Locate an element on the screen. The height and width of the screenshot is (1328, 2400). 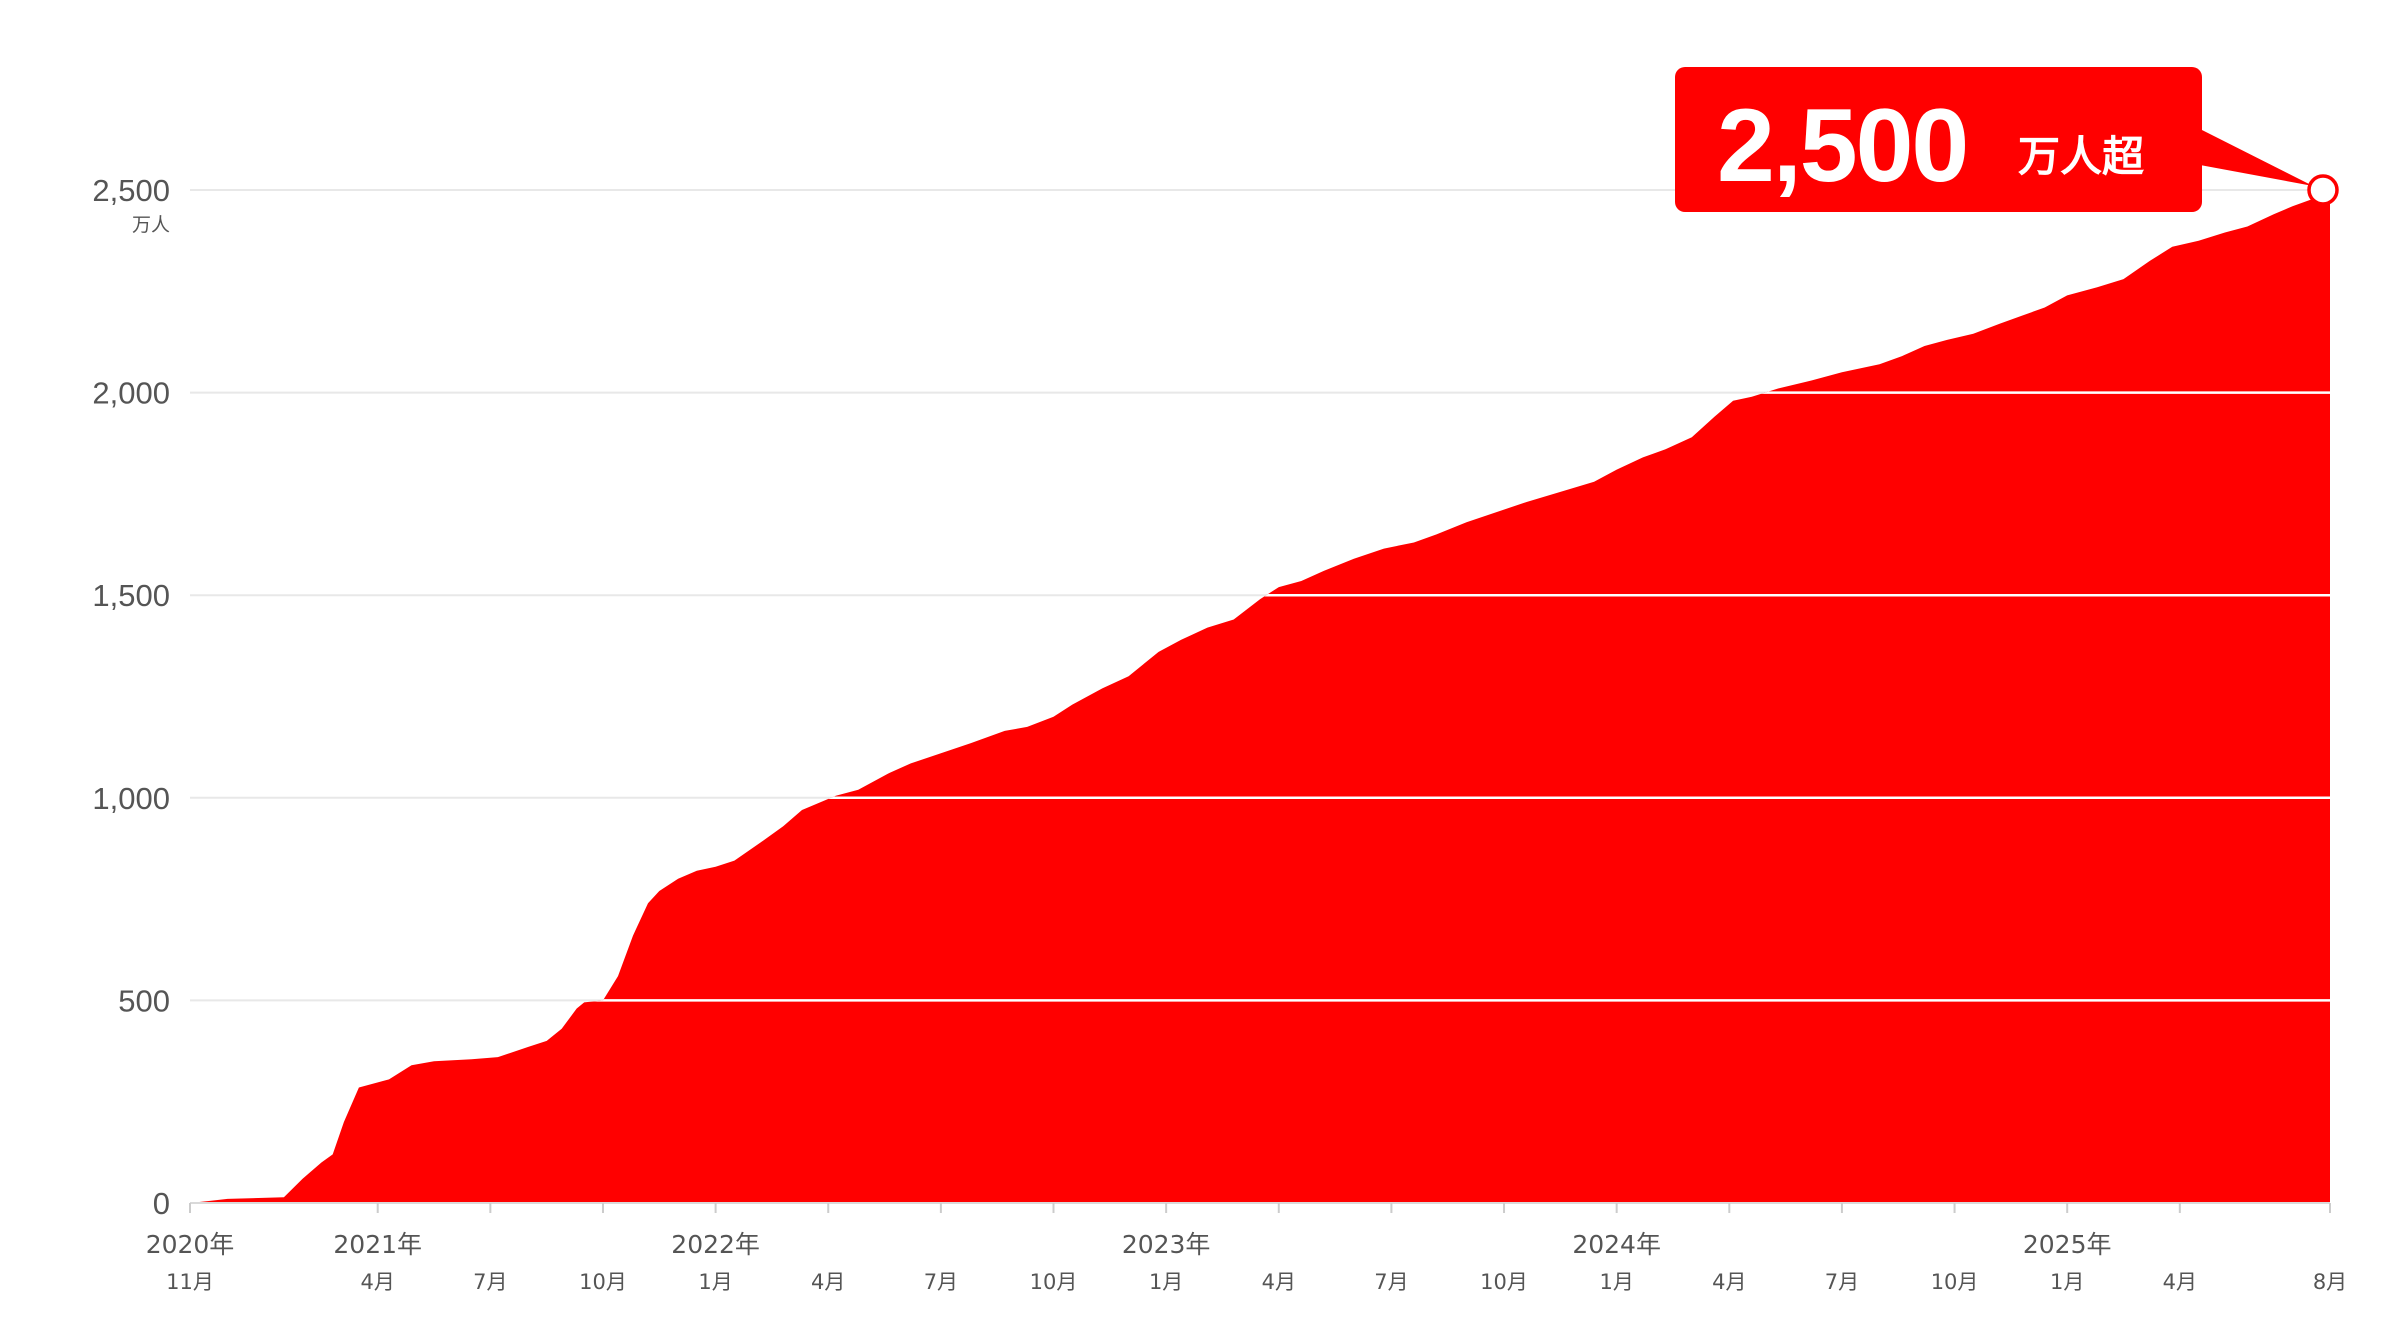
callout-number: 2,500 is located at coordinates (1842, 146).